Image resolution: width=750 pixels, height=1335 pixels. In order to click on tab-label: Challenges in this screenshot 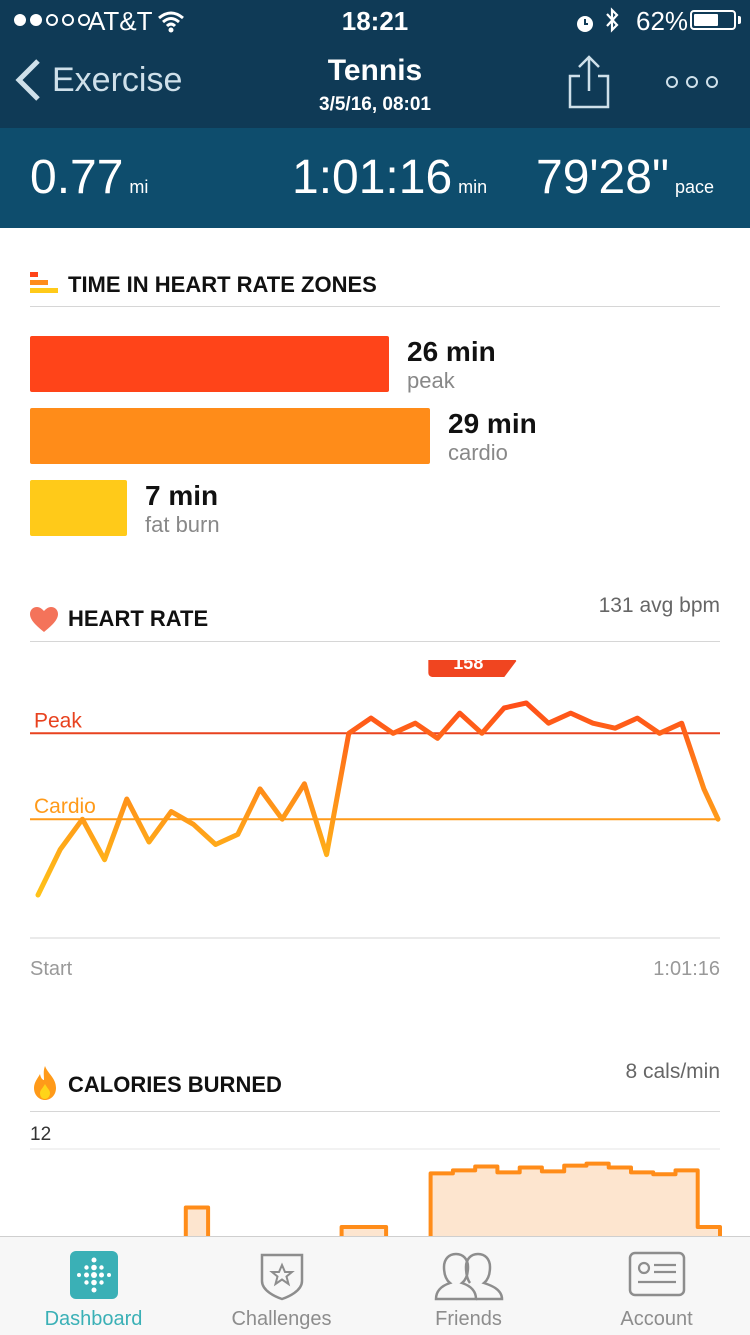, I will do `click(281, 1319)`.